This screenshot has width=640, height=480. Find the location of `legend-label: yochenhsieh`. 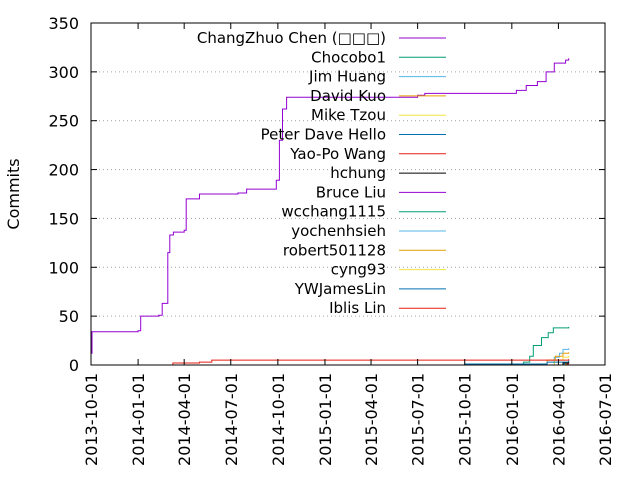

legend-label: yochenhsieh is located at coordinates (338, 231).